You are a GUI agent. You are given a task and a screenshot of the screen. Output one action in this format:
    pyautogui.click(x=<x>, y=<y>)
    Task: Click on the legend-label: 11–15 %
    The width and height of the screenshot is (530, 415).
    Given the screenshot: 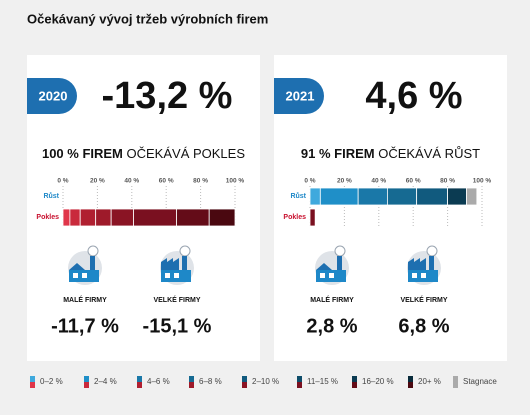 What is the action you would take?
    pyautogui.click(x=322, y=381)
    